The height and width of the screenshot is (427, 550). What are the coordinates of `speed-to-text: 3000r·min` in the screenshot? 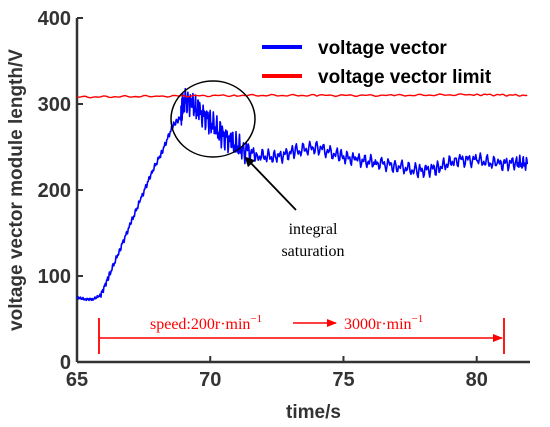 It's located at (378, 324).